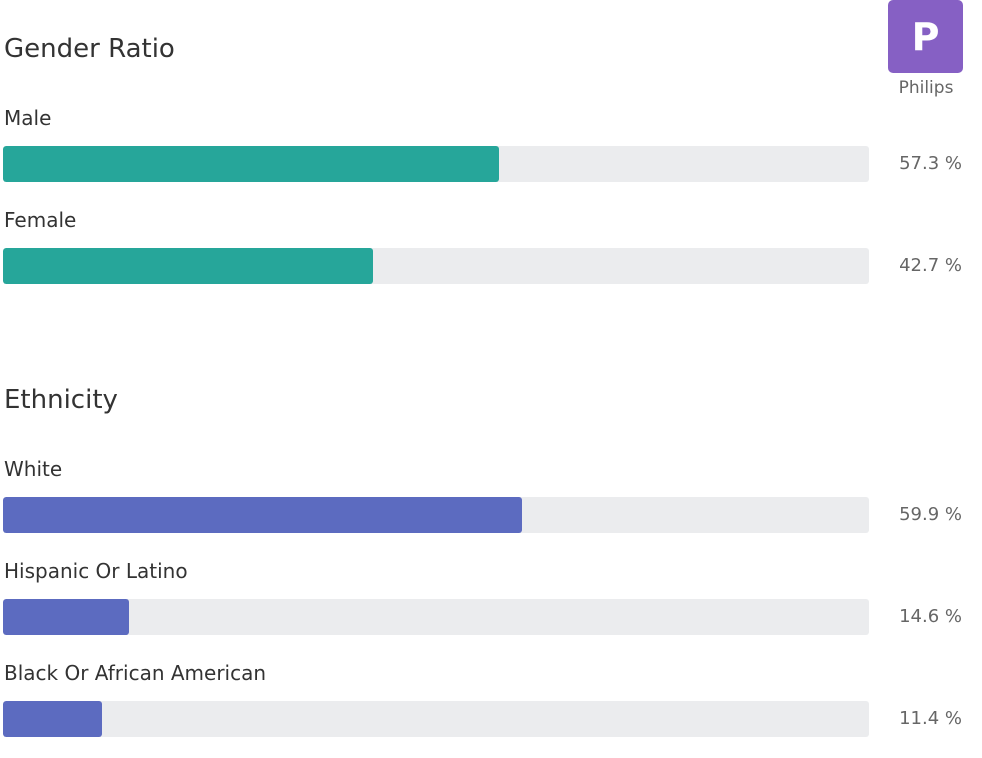 This screenshot has width=982, height=758. What do you see at coordinates (61, 400) in the screenshot?
I see `ethnicity-title: Ethnicity` at bounding box center [61, 400].